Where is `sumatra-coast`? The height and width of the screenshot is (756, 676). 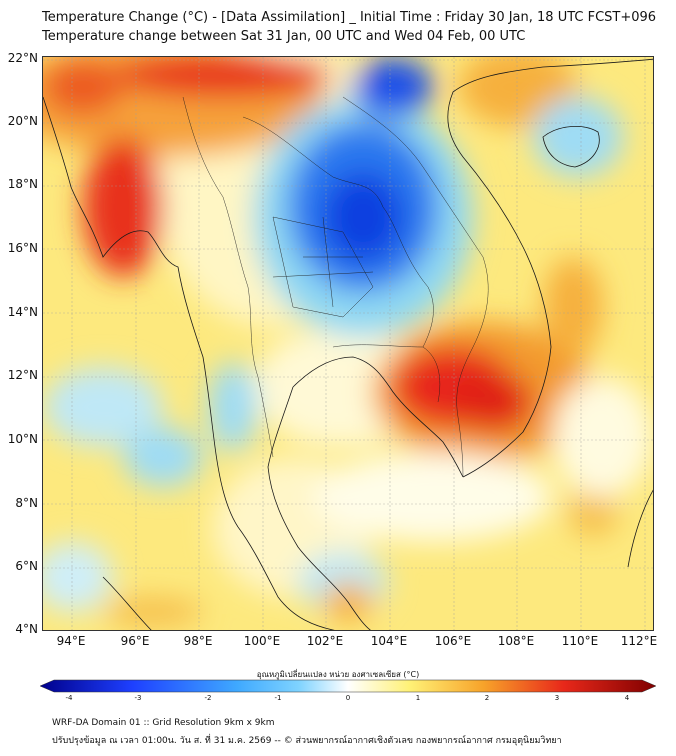
sumatra-coast is located at coordinates (127, 603).